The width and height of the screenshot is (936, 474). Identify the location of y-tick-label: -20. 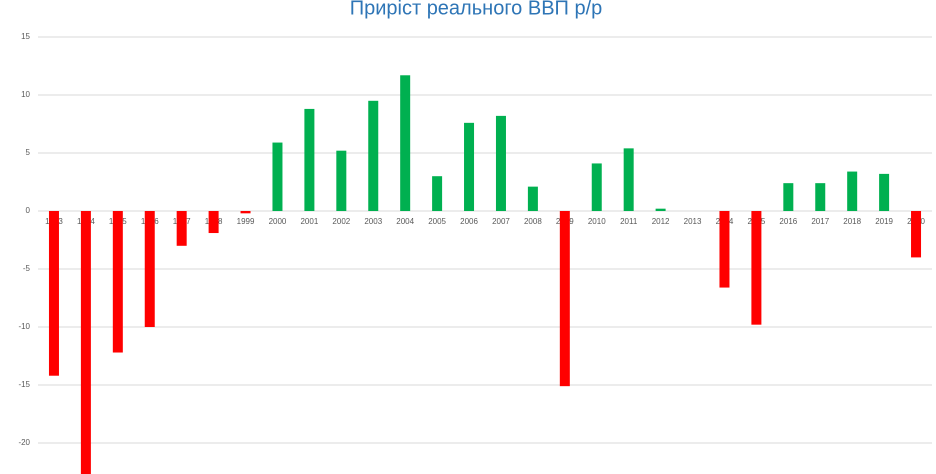
(24, 442).